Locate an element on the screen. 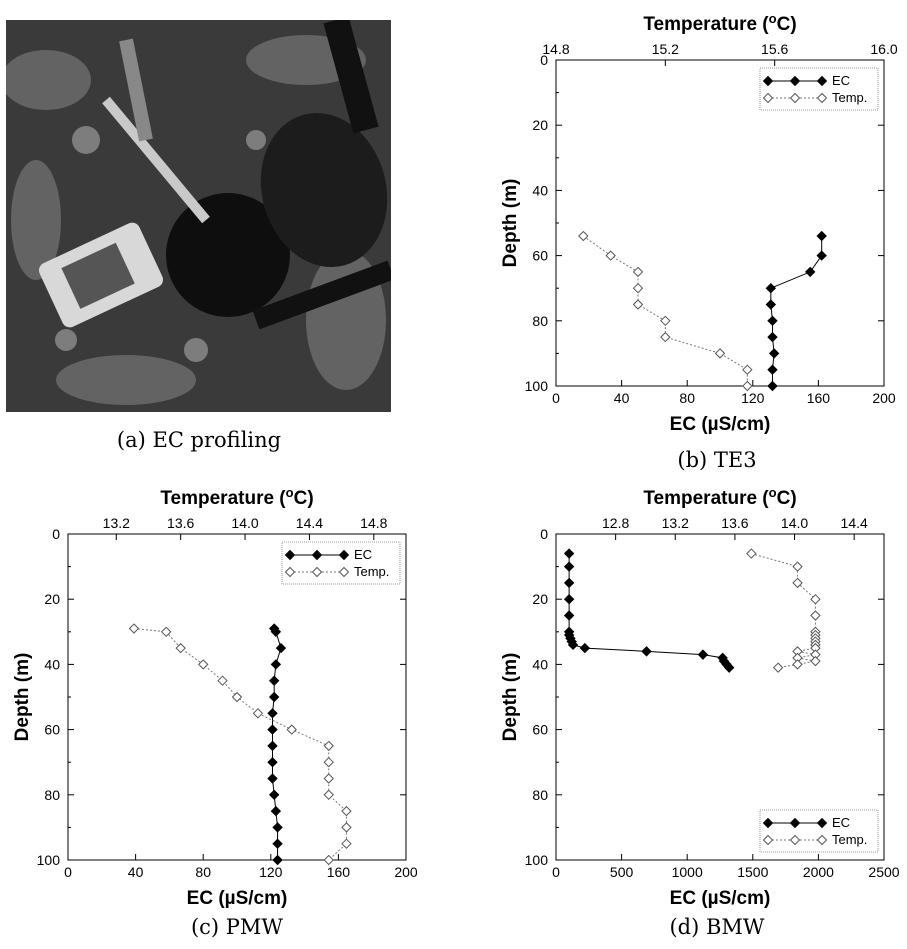 The image size is (907, 949). te3-y-tick-label: 40 is located at coordinates (540, 190).